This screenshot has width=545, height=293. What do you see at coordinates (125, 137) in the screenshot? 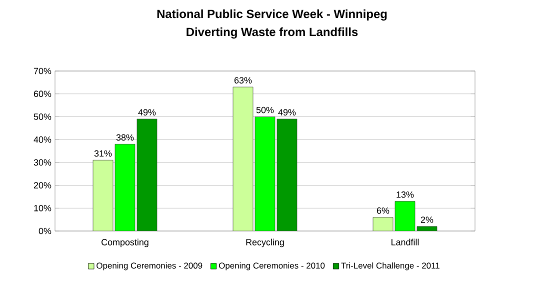
I see `data-label: 38%` at bounding box center [125, 137].